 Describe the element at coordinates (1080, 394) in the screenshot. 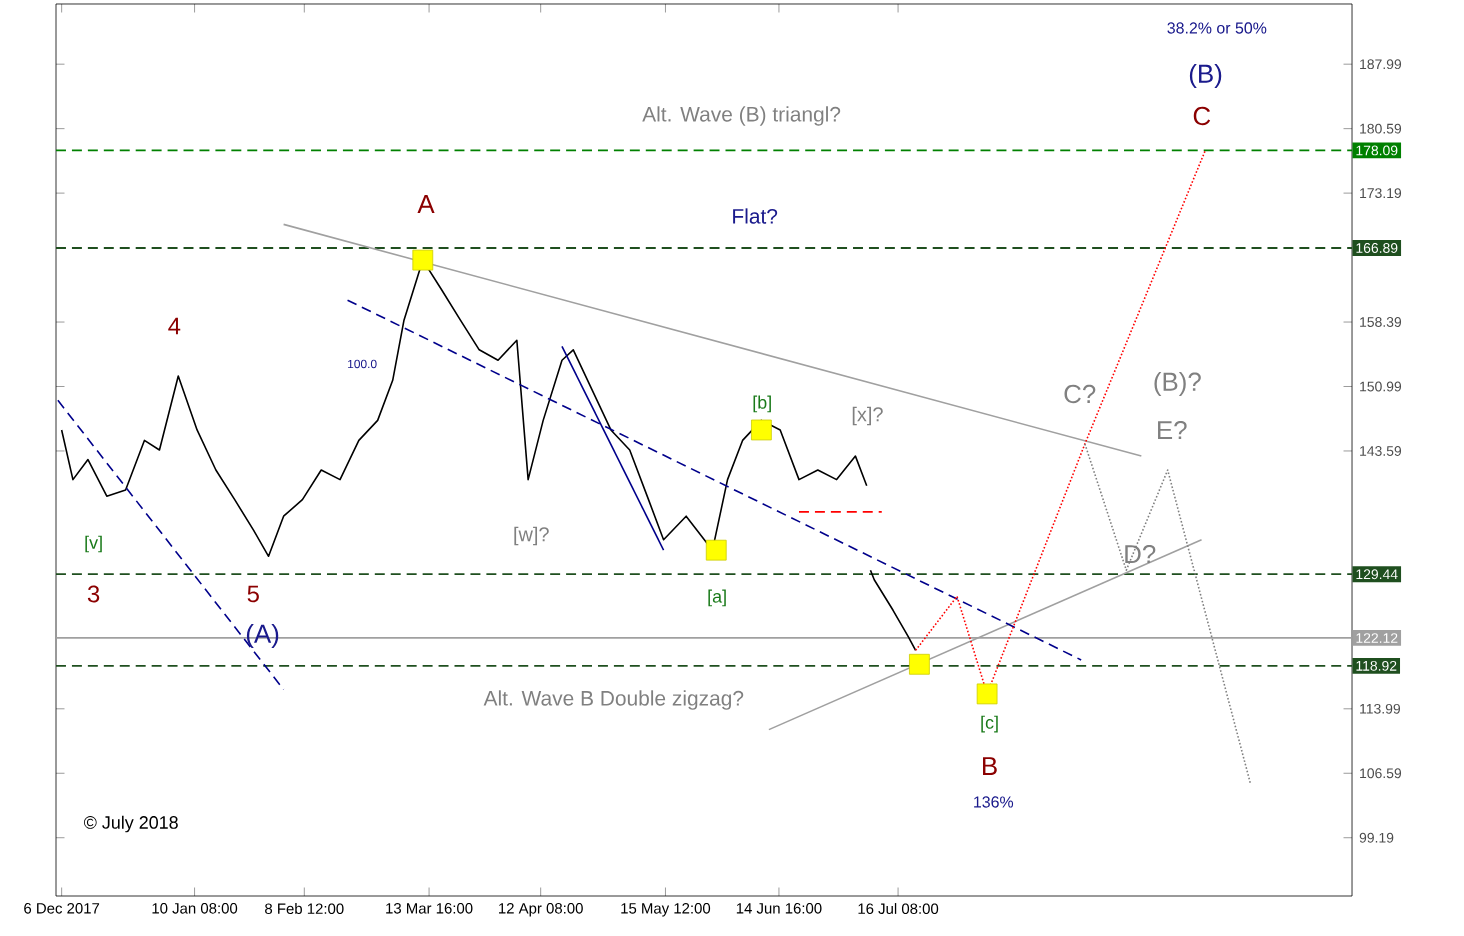

I see `annotation: C?` at that location.